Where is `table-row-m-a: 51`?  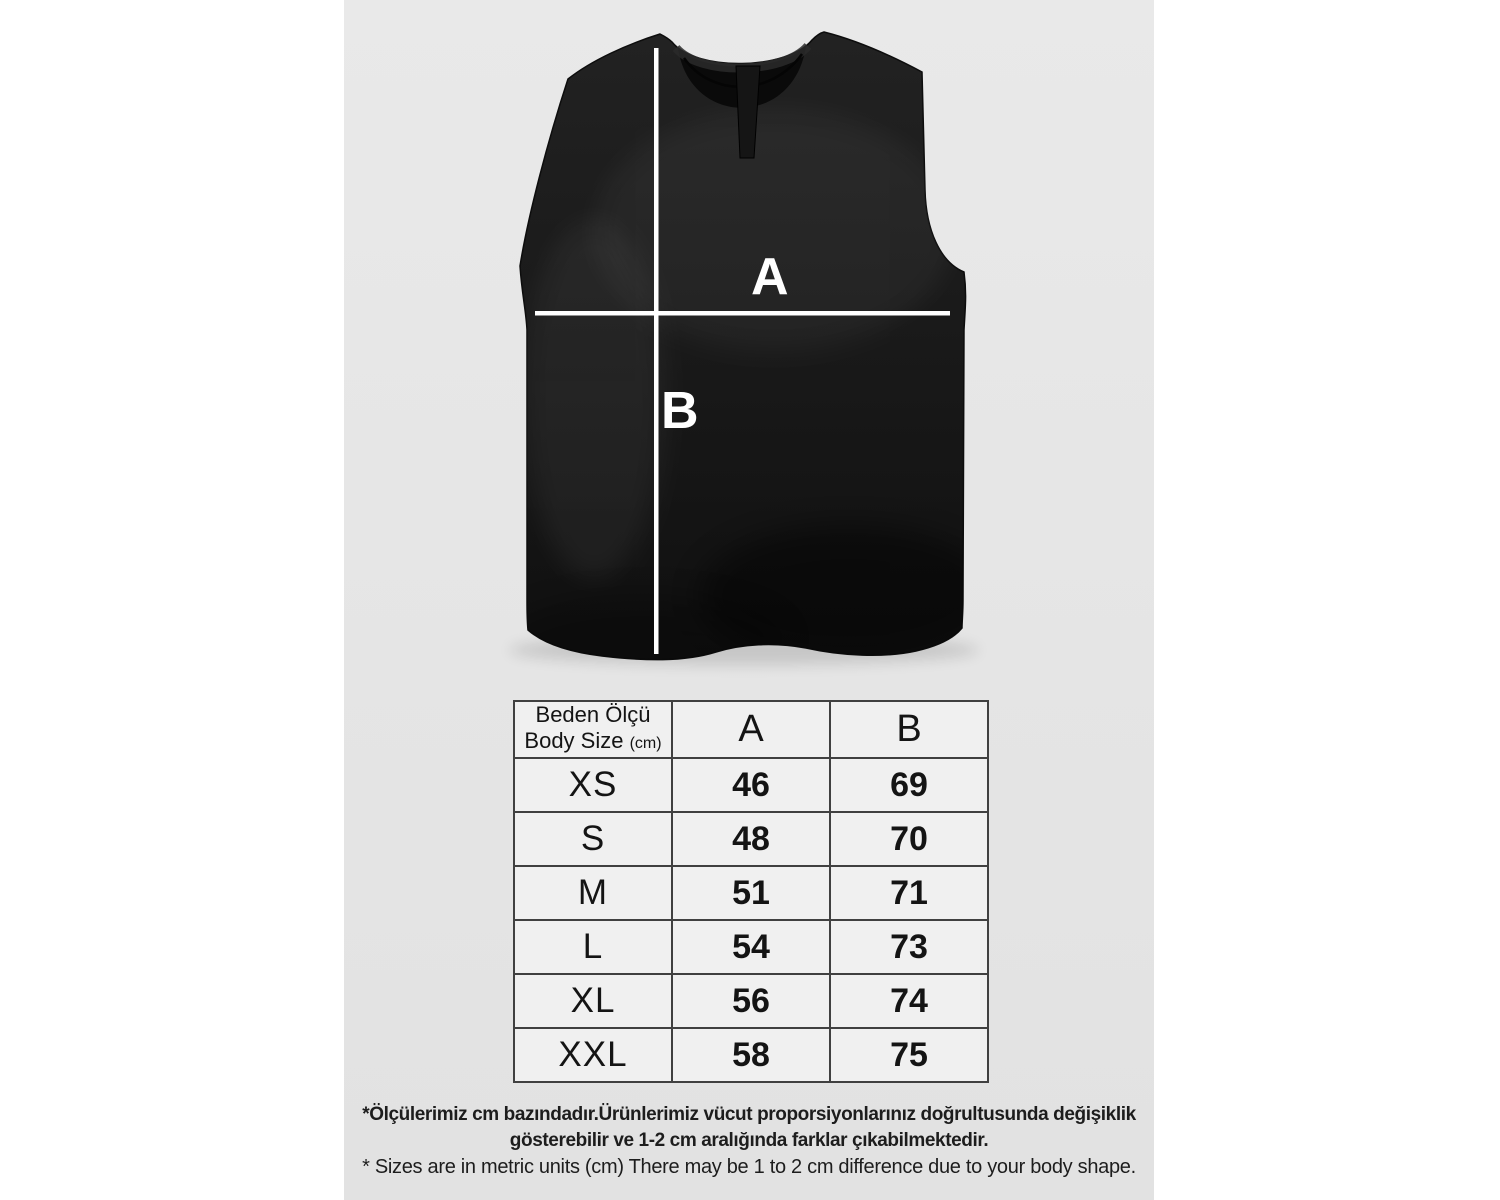
table-row-m-a: 51 is located at coordinates (752, 894).